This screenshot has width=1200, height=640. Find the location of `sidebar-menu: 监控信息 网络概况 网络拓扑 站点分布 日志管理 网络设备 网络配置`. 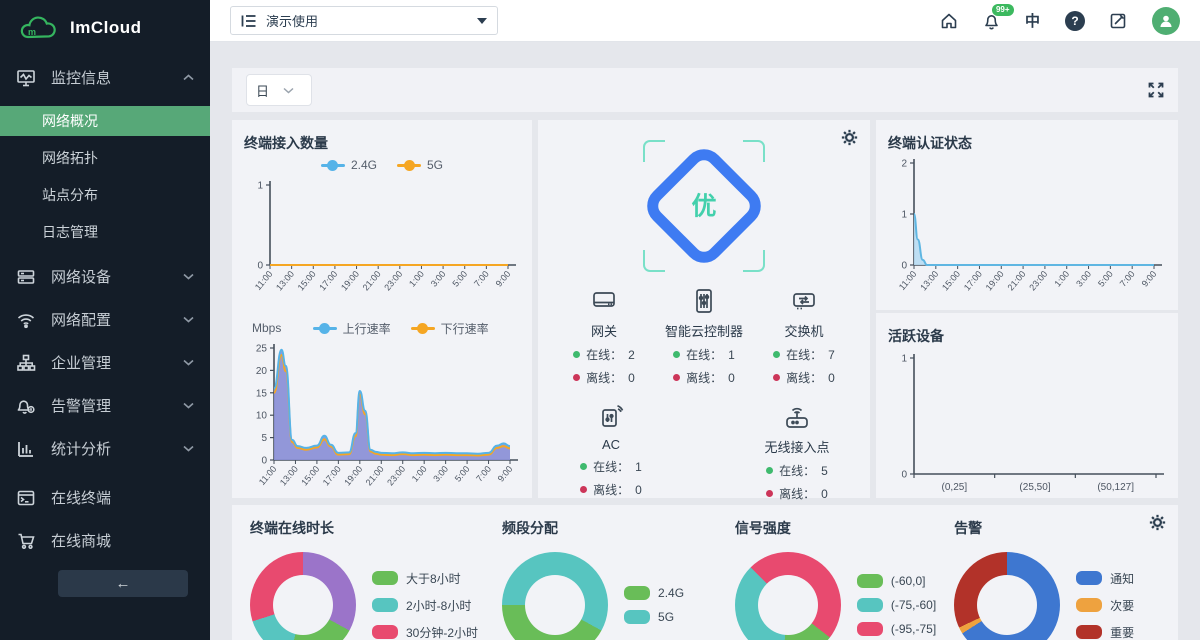

sidebar-menu: 监控信息 网络概况 网络拓扑 站点分布 日志管理 网络设备 网络配置 is located at coordinates (105, 326).